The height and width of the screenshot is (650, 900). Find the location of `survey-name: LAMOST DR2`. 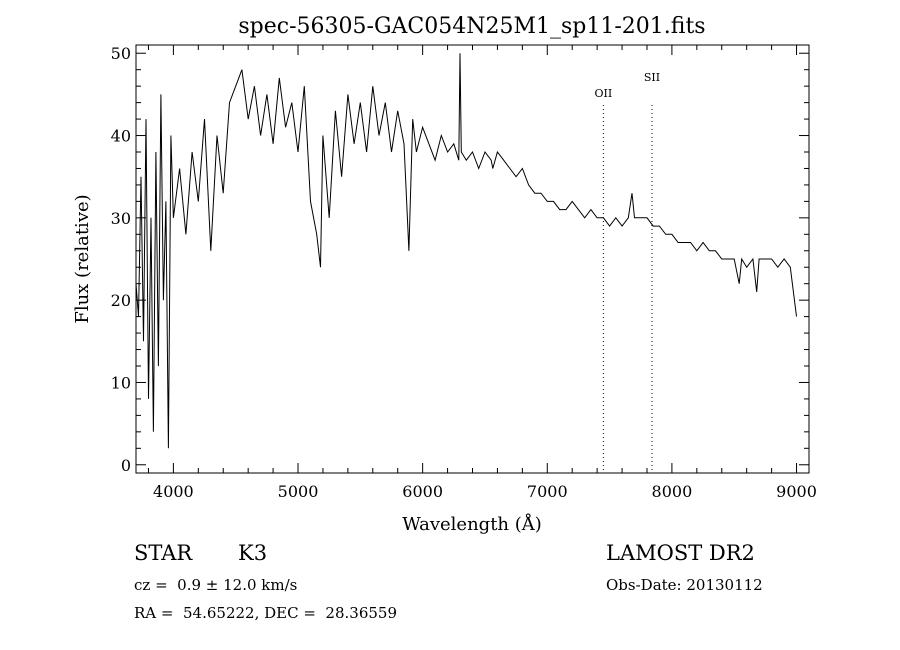

survey-name: LAMOST DR2 is located at coordinates (680, 553).